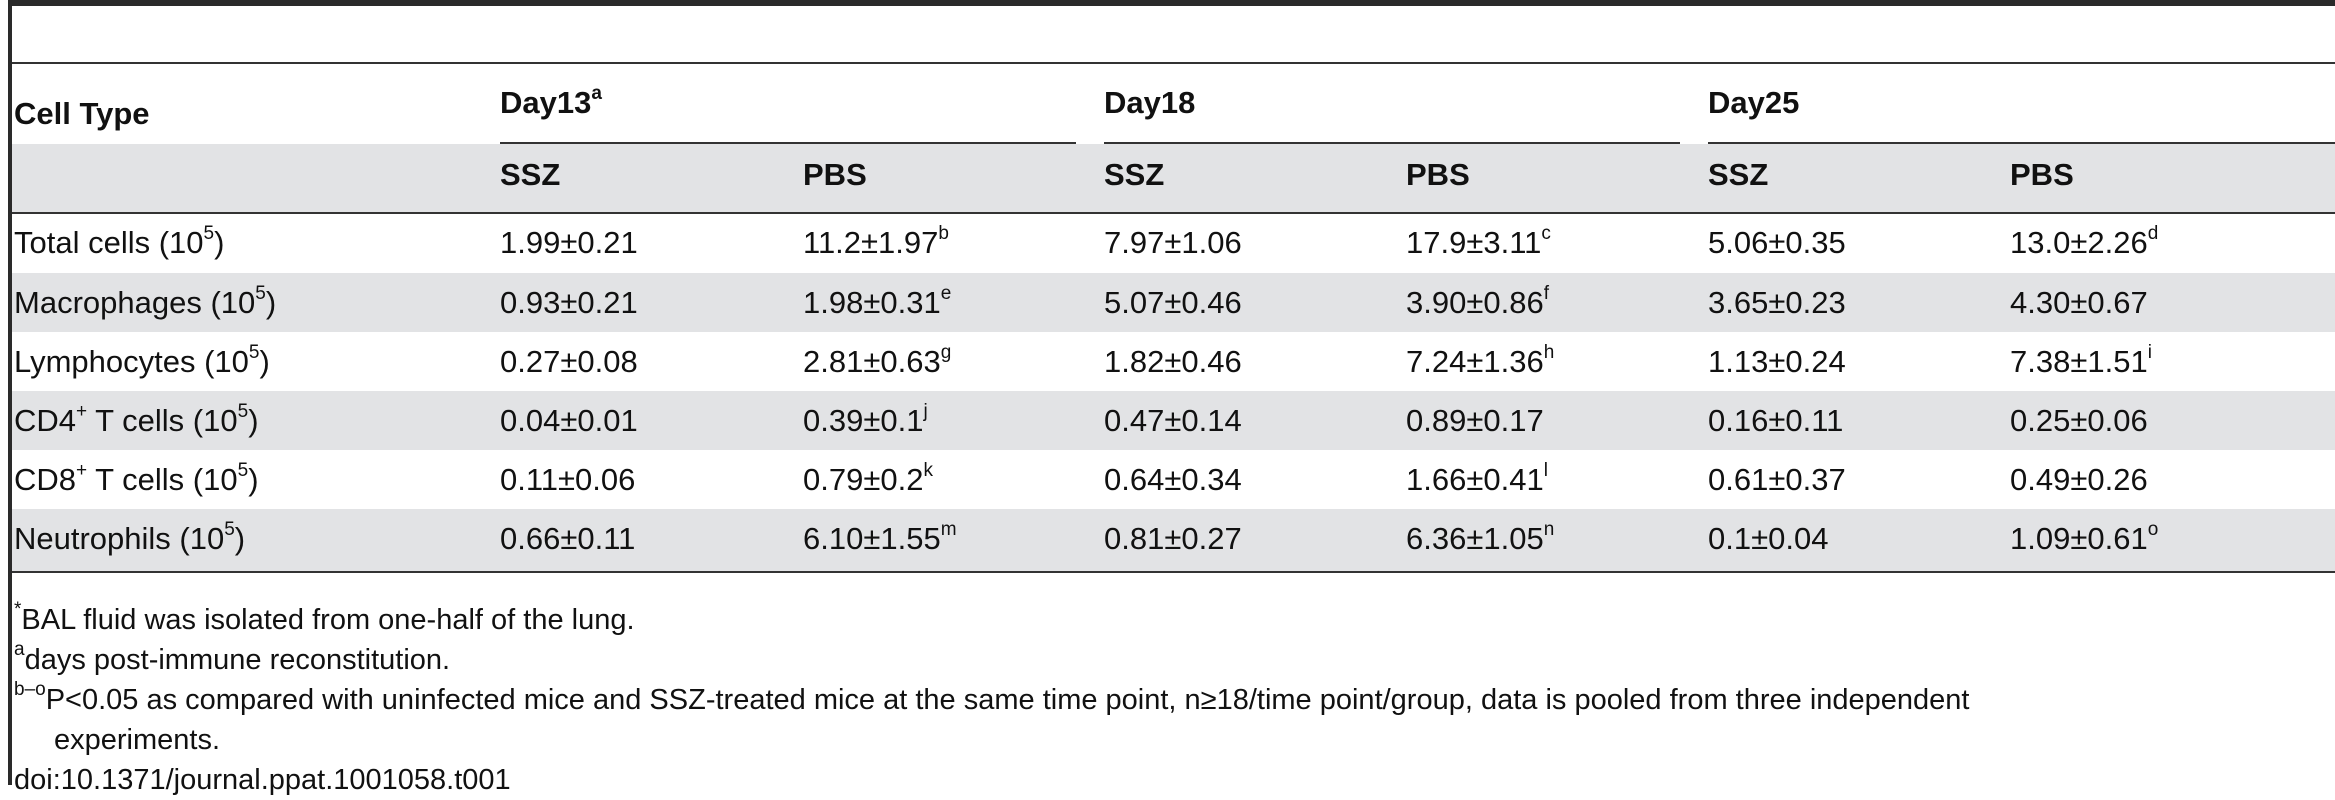  I want to click on table-cell: 11.2±1.97b, so click(876, 241).